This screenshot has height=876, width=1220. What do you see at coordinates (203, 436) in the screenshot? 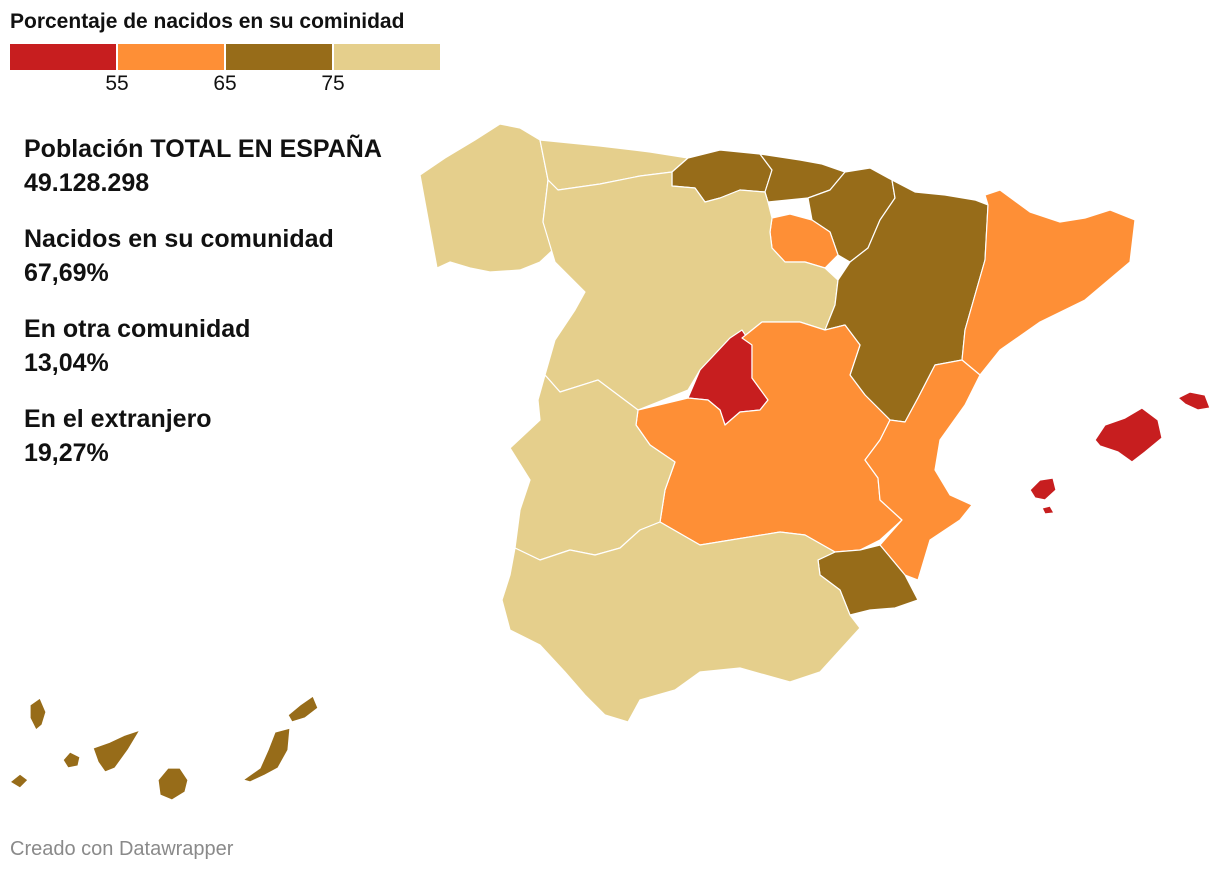
I see `stat-abroad: En el extranjero 19,27%` at bounding box center [203, 436].